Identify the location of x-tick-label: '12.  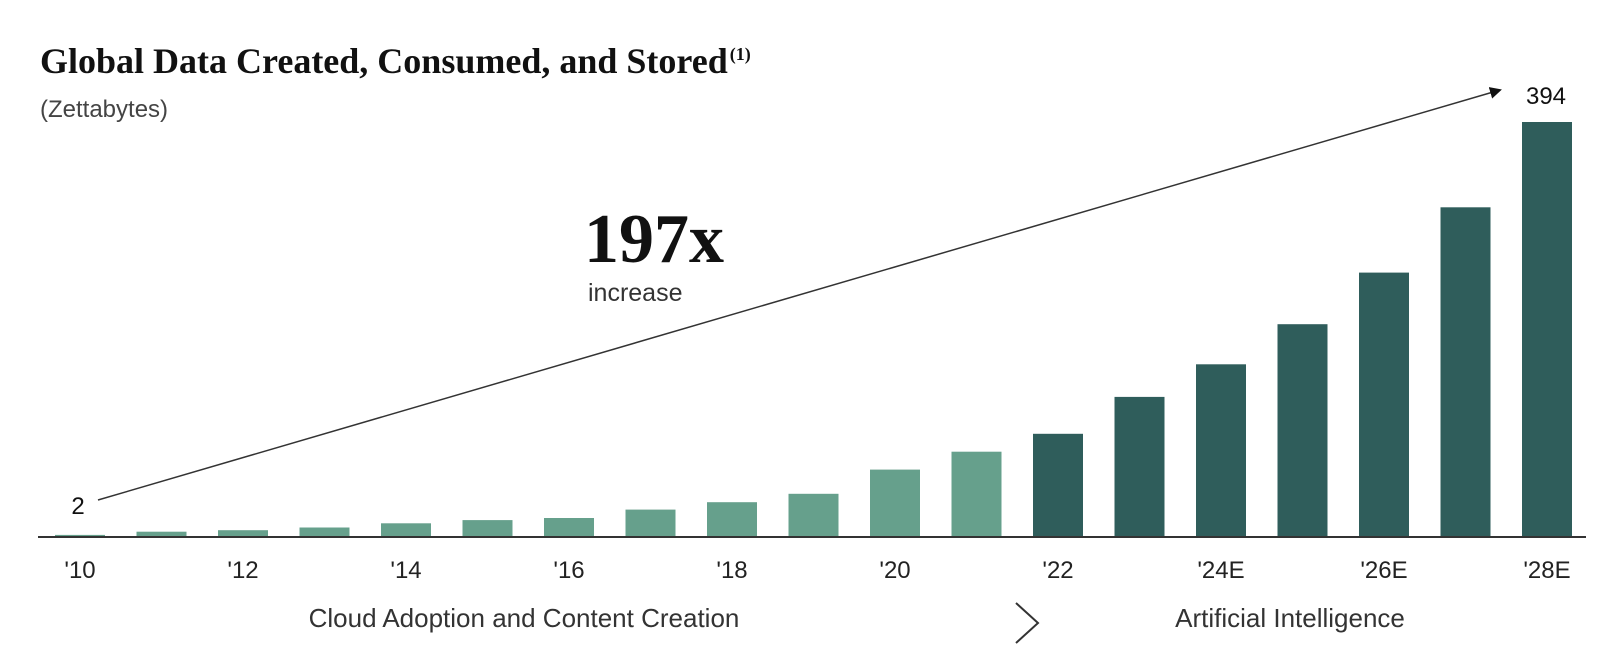
(242, 570).